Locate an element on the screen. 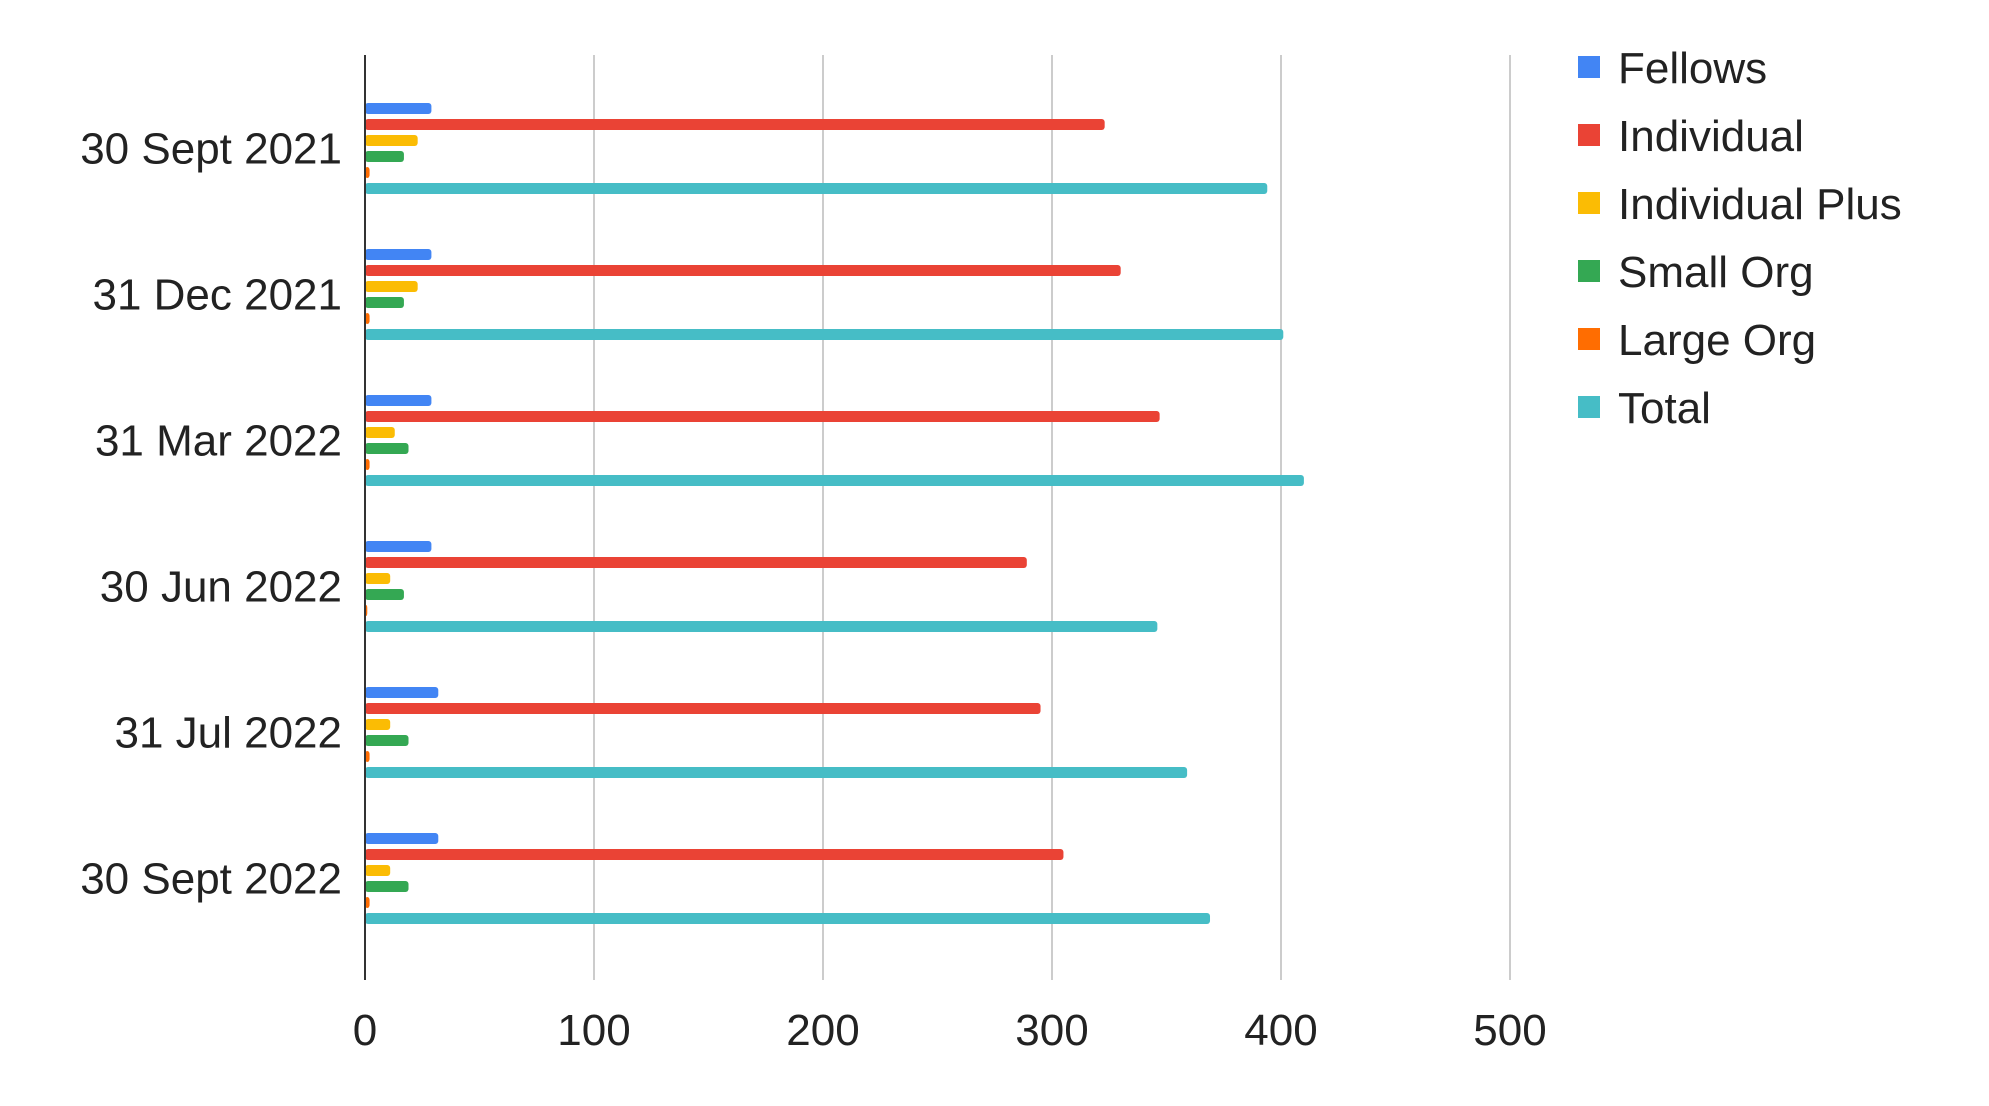  legend-item-total: Total is located at coordinates (1644, 408).